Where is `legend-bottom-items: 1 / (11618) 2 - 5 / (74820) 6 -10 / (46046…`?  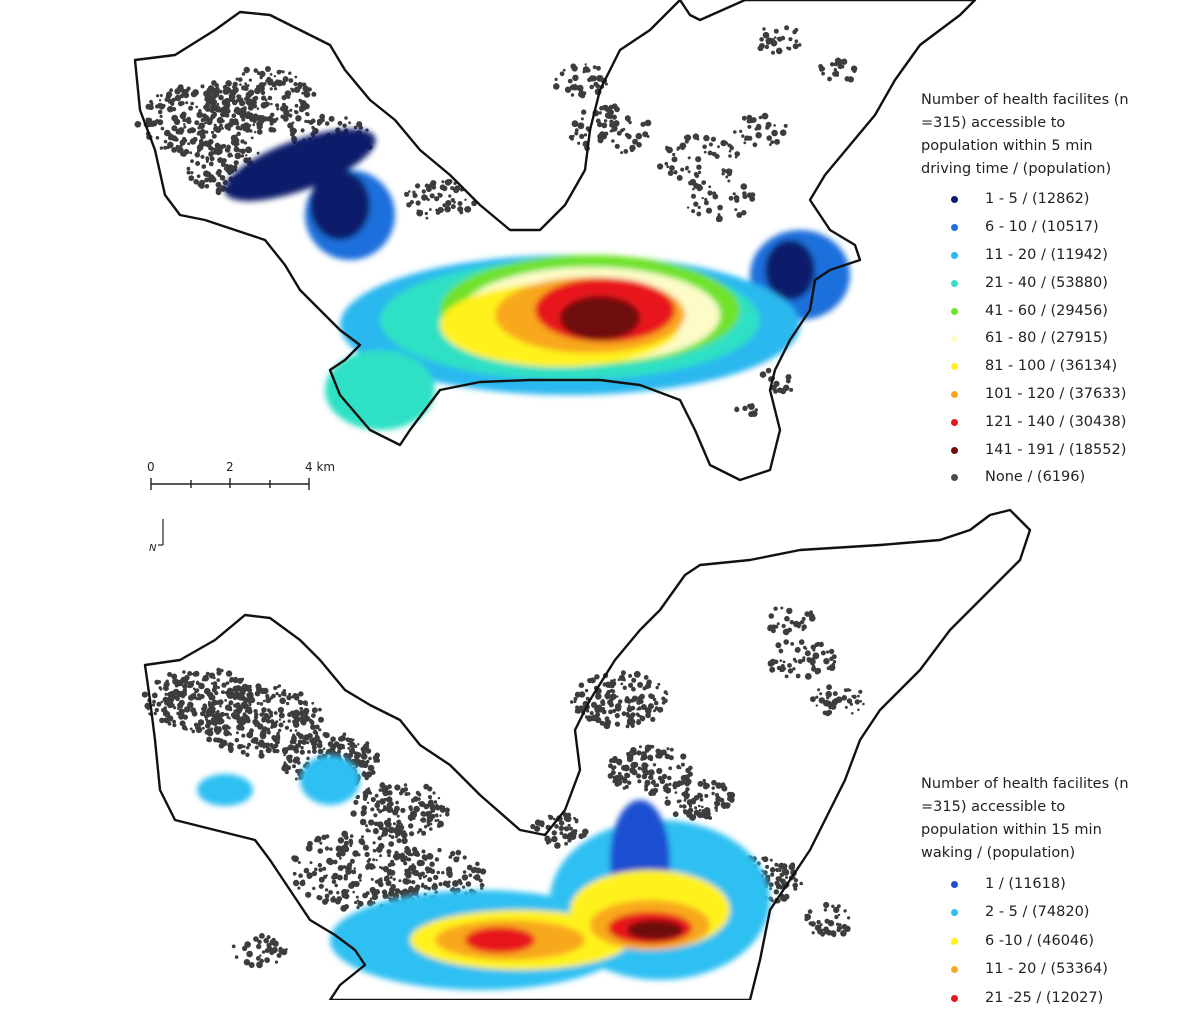
legend-bottom-items: 1 / (11618) 2 - 5 / (74820) 6 -10 / (46046… is located at coordinates (1031, 941).